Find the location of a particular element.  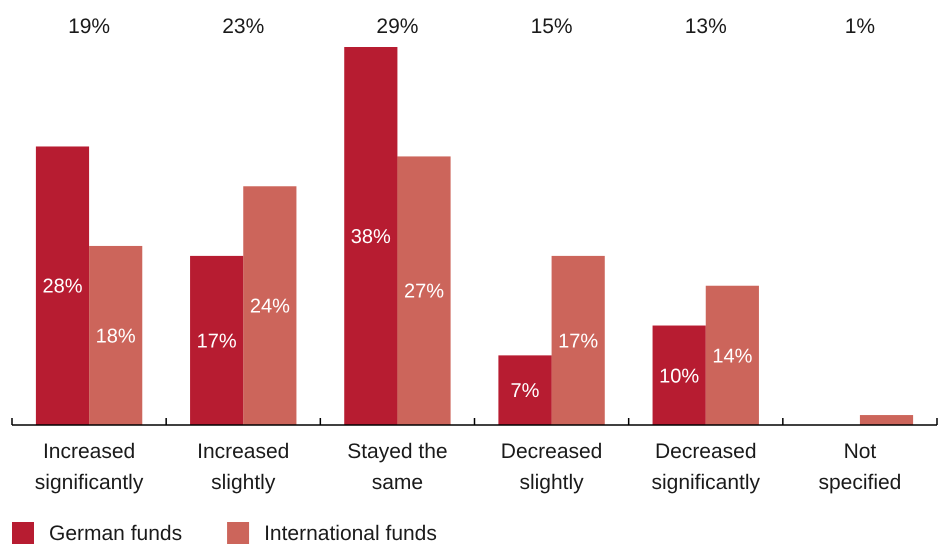

data-label: 18% is located at coordinates (116, 336).